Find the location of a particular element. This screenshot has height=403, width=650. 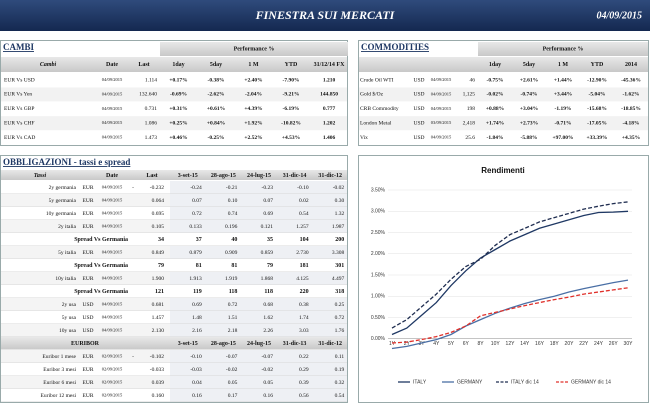

cell: +3.44% is located at coordinates (563, 95).